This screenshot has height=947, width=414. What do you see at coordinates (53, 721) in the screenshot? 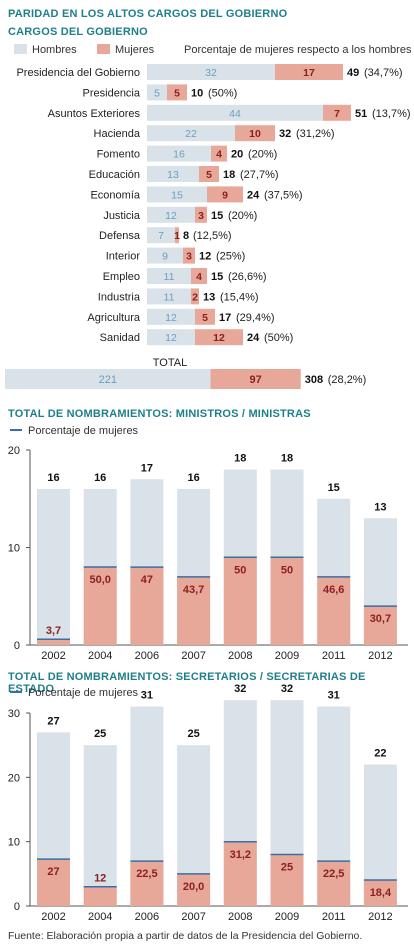
I see `total-label: 27` at bounding box center [53, 721].